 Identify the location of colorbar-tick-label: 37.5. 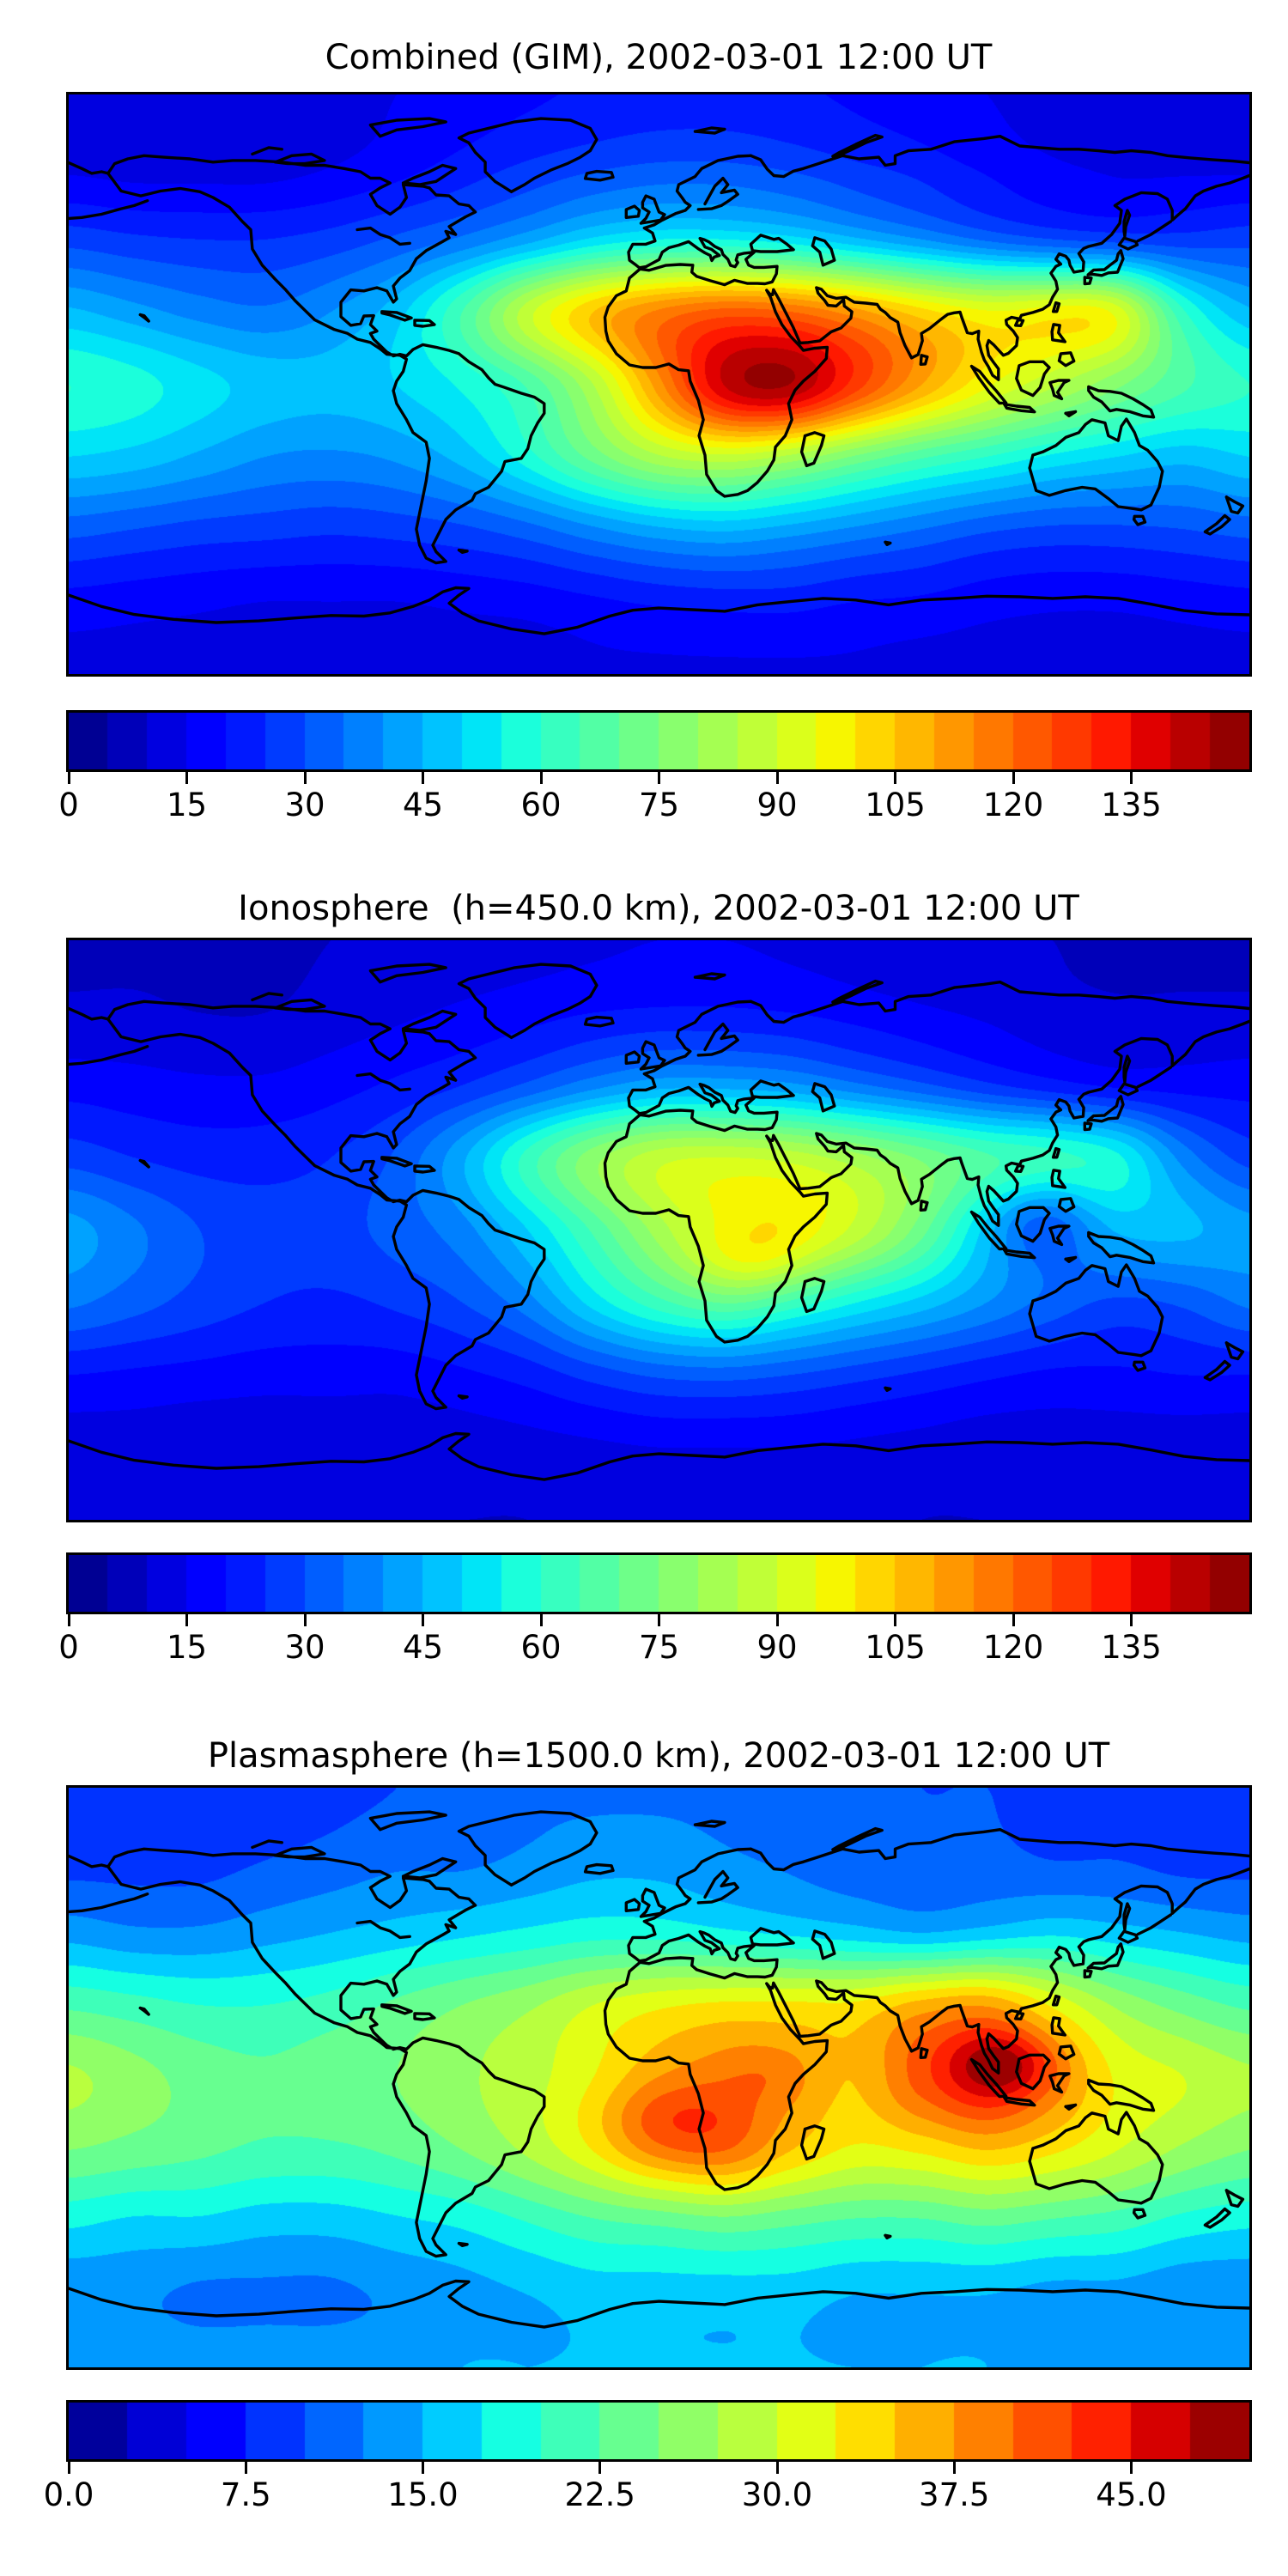
(954, 2494).